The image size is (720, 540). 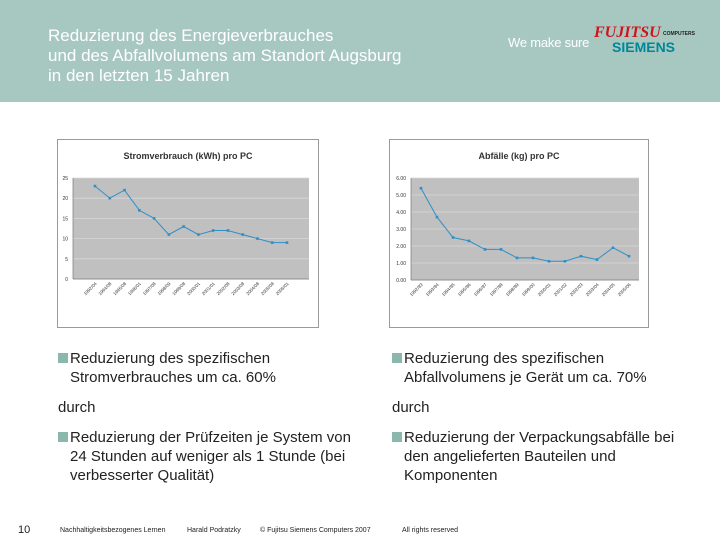 What do you see at coordinates (66, 280) in the screenshot?
I see `y-tick-label: 0` at bounding box center [66, 280].